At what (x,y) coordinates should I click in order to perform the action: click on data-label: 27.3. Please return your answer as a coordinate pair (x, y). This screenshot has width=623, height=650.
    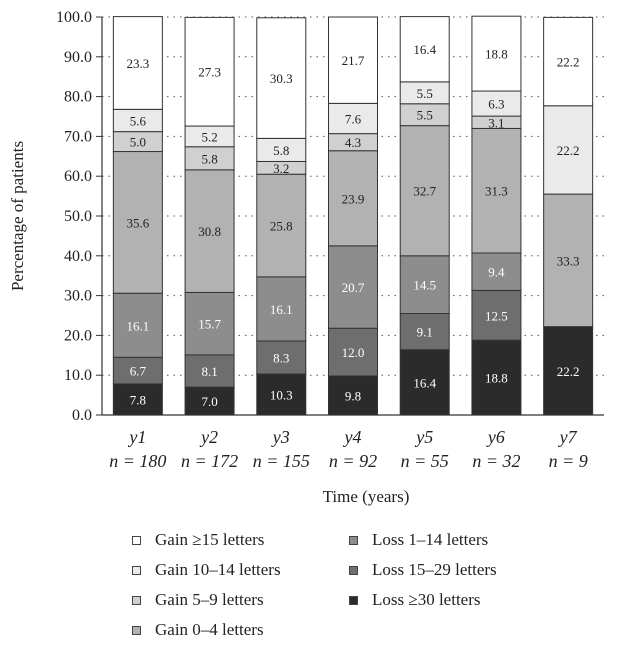
    Looking at the image, I should click on (209, 72).